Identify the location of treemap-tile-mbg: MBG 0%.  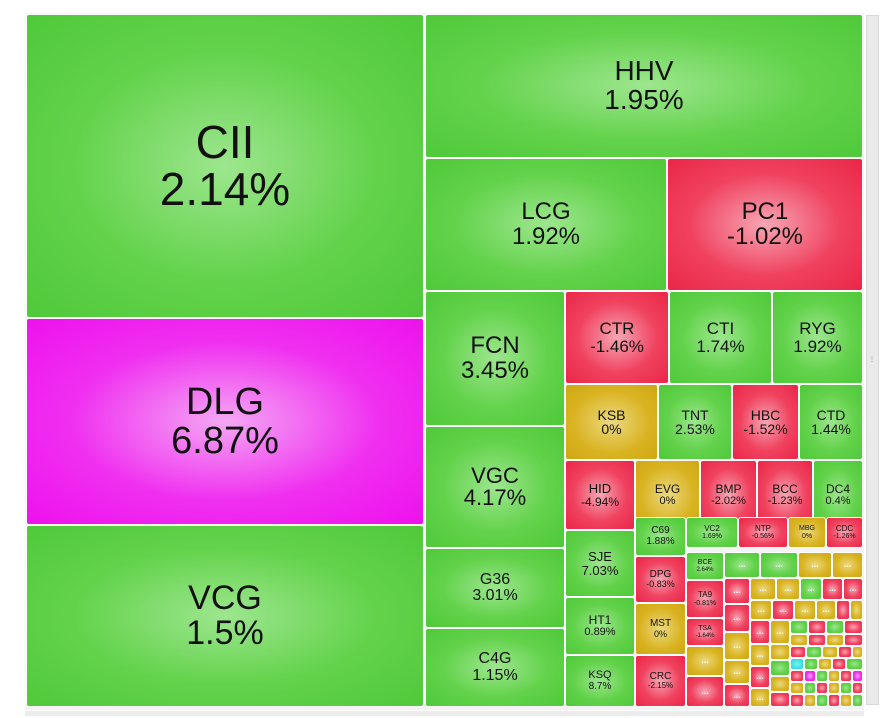
(807, 532).